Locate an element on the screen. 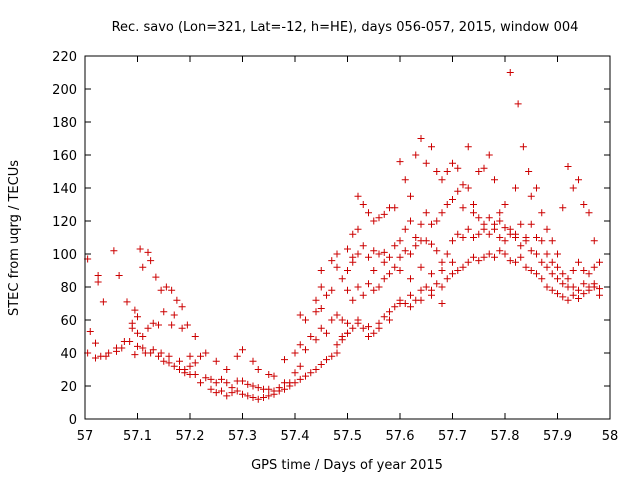 Image resolution: width=640 pixels, height=480 pixels. x-tick-label: 57.1 is located at coordinates (137, 436).